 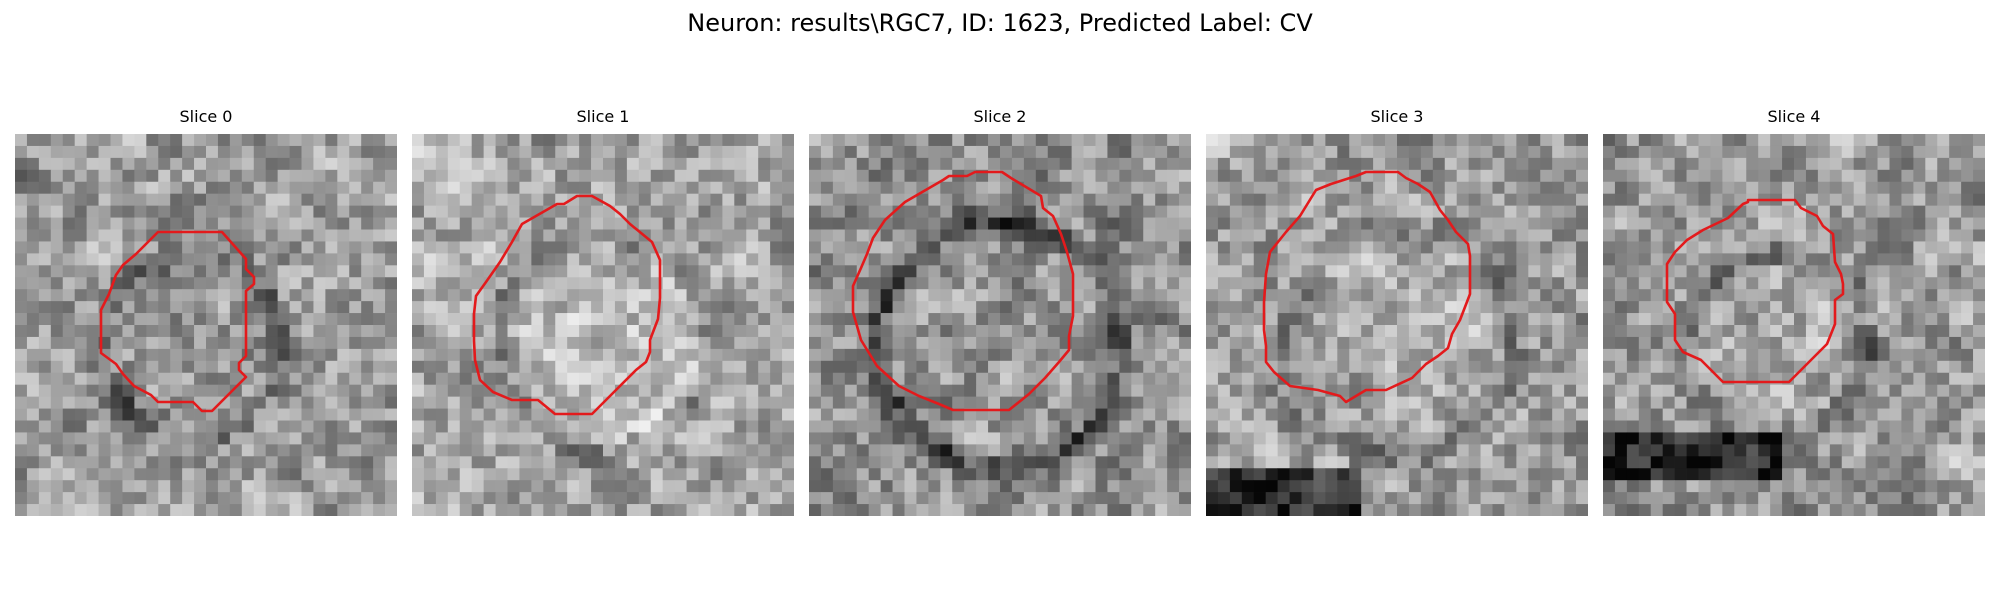 What do you see at coordinates (206, 116) in the screenshot?
I see `slice-title-0: Slice 0` at bounding box center [206, 116].